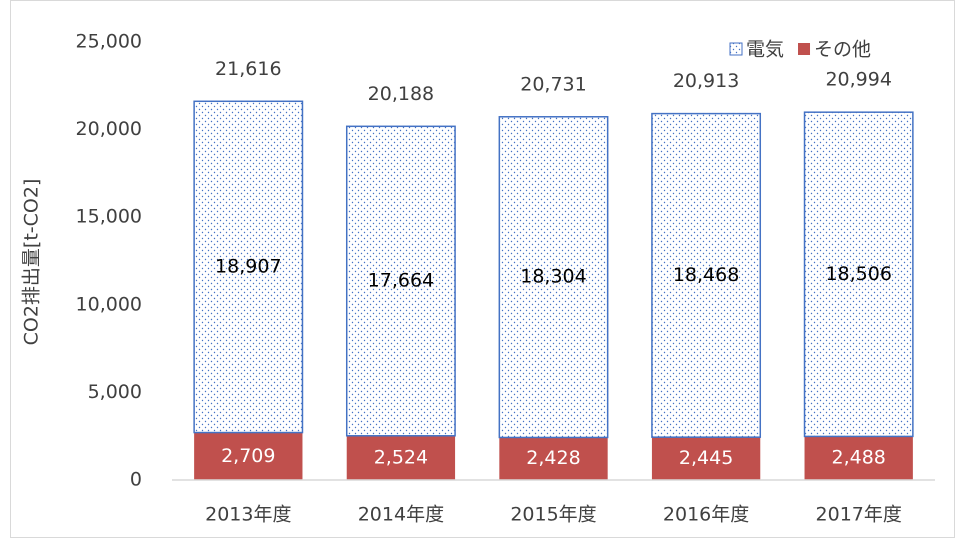 The image size is (955, 538). What do you see at coordinates (248, 69) in the screenshot?
I see `total-label: 21,616` at bounding box center [248, 69].